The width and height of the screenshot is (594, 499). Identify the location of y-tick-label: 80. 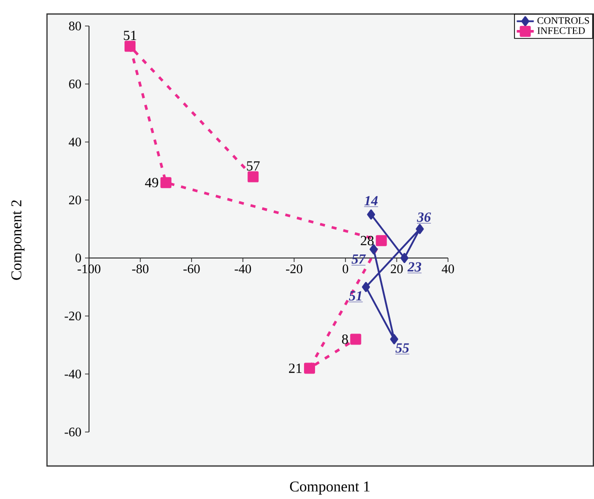
(75, 26).